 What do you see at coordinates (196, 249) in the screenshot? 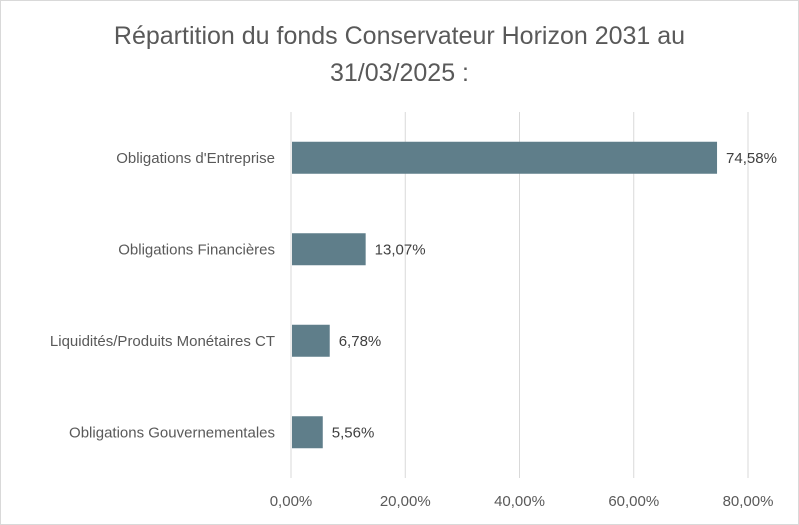
I see `category-label: Obligations Financières` at bounding box center [196, 249].